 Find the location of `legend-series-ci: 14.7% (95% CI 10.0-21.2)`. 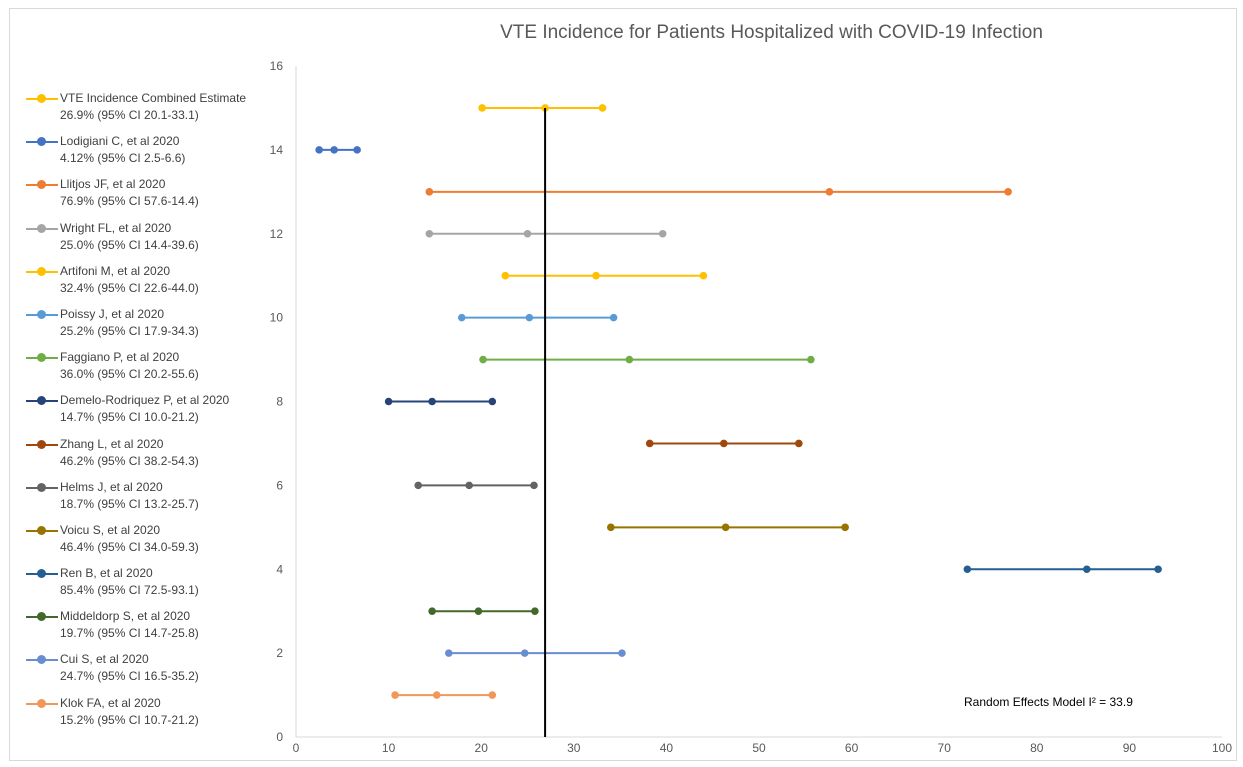

legend-series-ci: 14.7% (95% CI 10.0-21.2) is located at coordinates (129, 417).